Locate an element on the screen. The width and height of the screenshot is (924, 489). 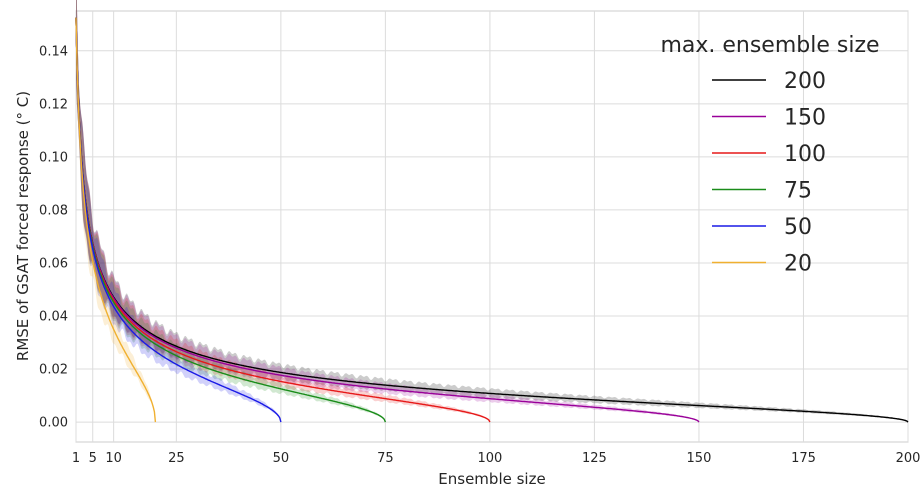
y-tick-label: 0.10 is located at coordinates (53, 157).